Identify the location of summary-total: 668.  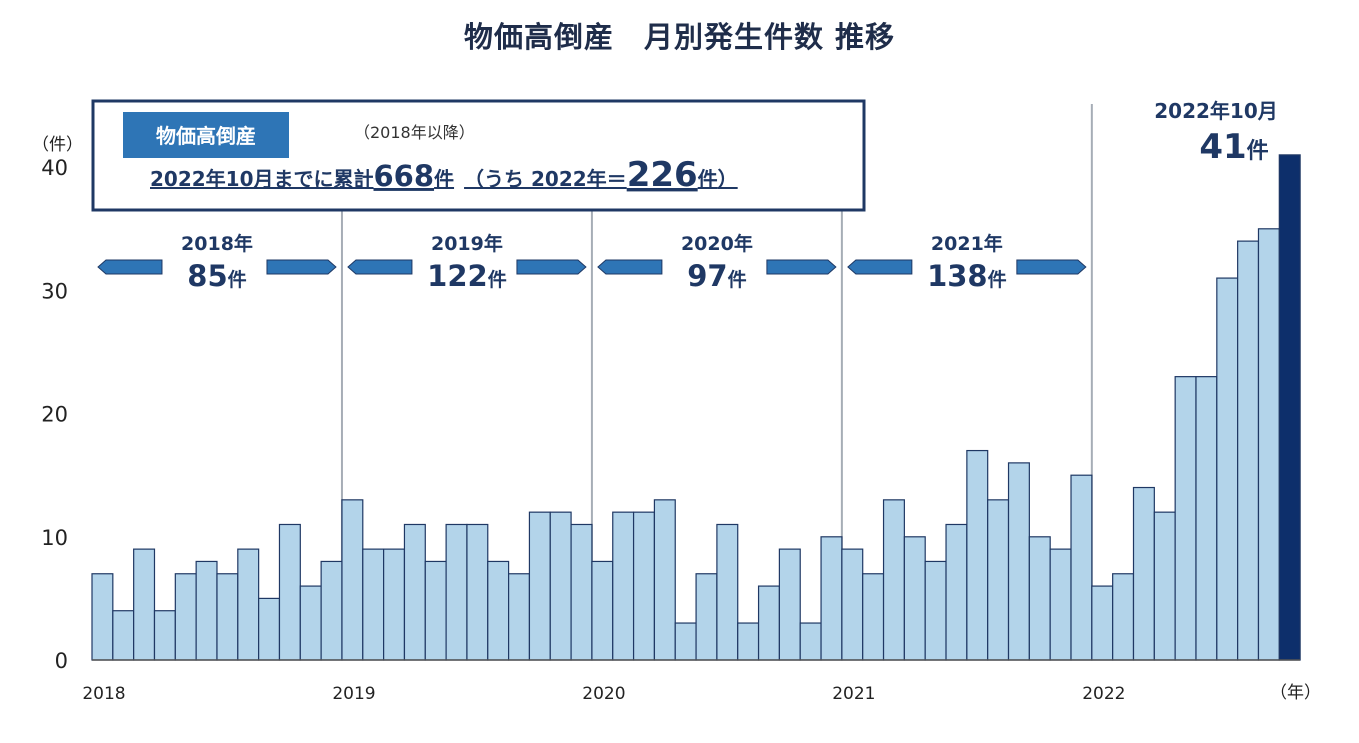
(404, 176).